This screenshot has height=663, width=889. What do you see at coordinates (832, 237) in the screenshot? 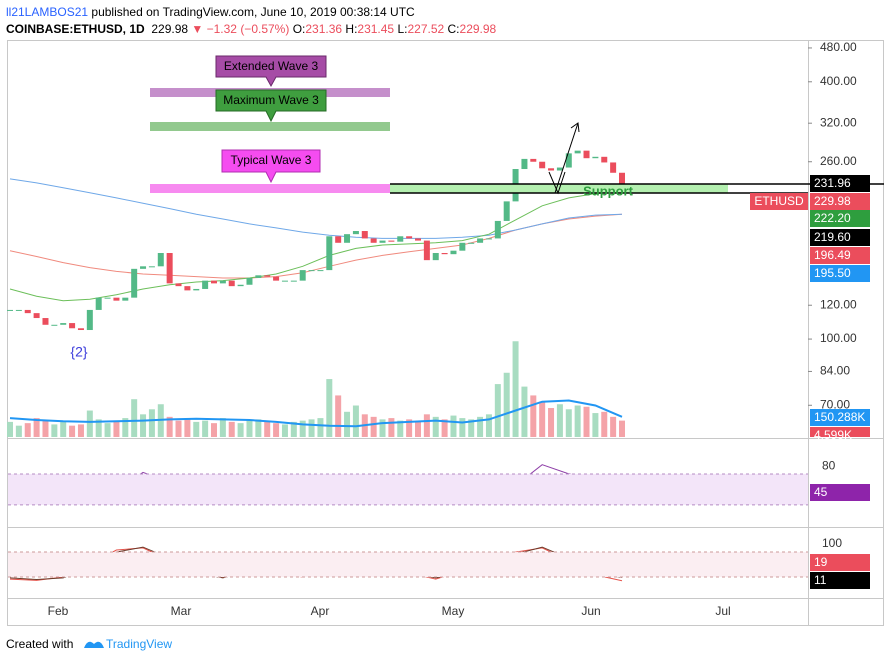
I see `price-tag-label: 219.60` at bounding box center [832, 237].